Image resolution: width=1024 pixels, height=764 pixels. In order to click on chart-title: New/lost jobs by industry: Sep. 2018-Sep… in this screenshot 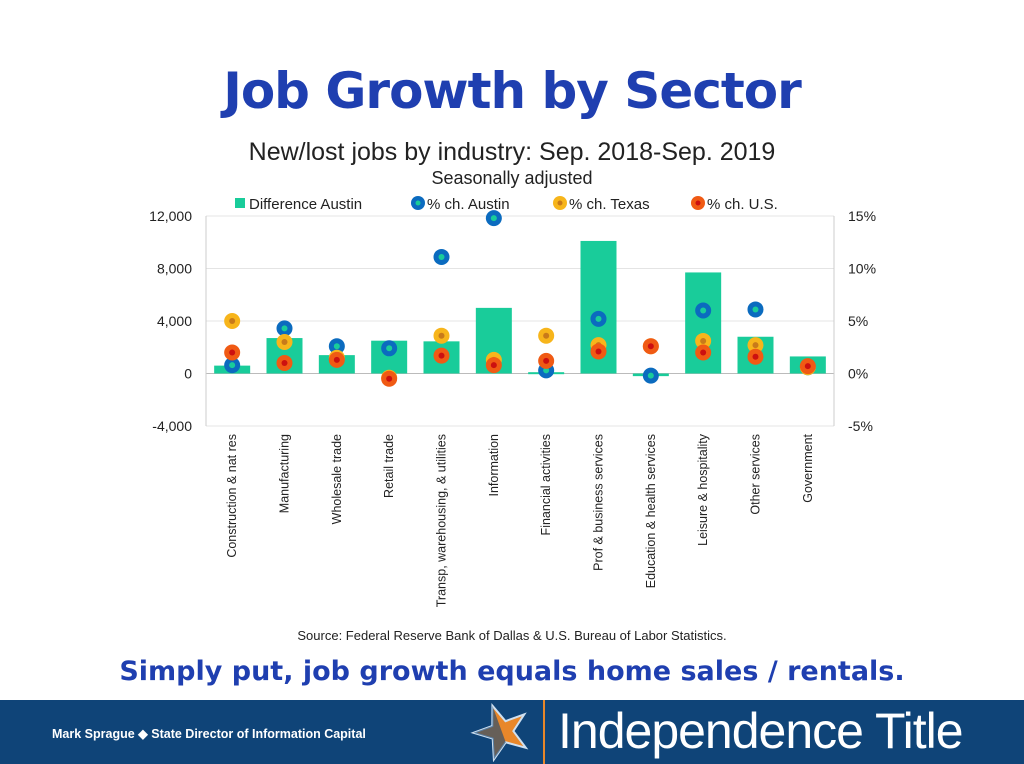, I will do `click(512, 152)`.